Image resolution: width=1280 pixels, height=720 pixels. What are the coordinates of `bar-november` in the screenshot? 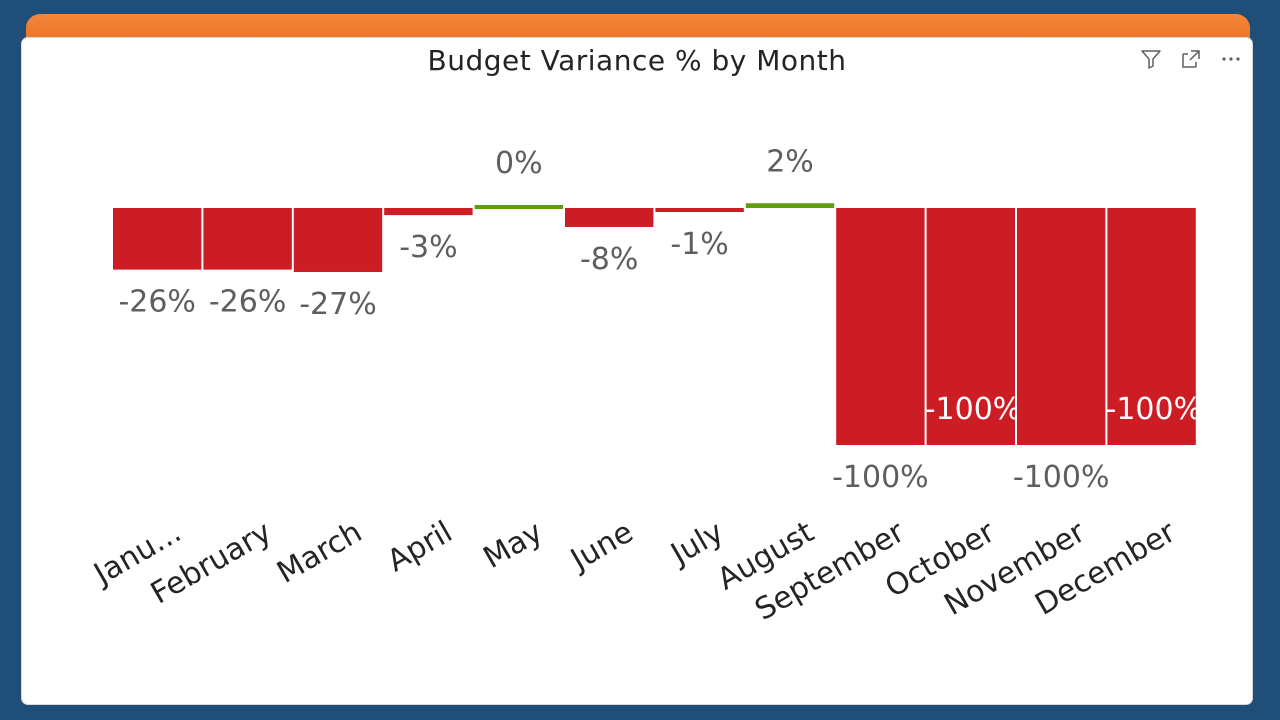 It's located at (1061, 326).